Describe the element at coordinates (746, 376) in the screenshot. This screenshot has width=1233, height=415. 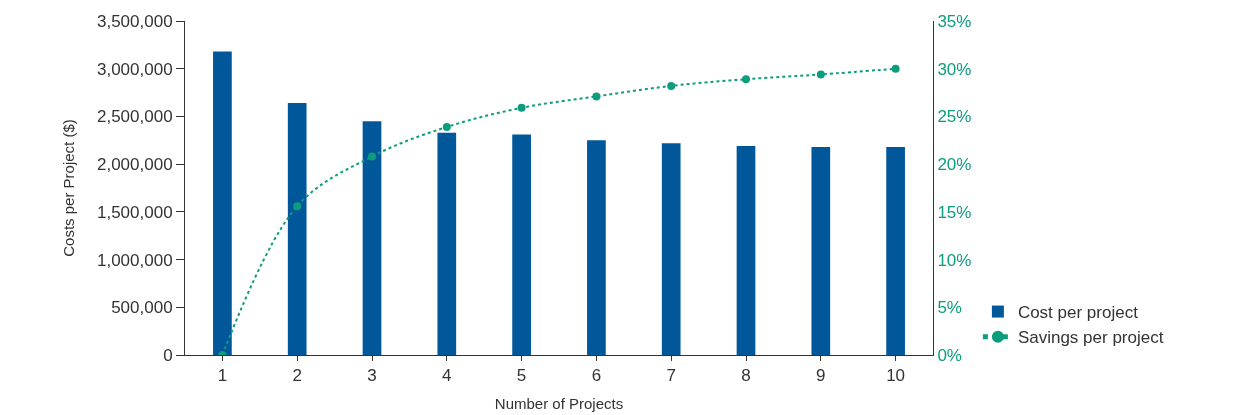
I see `x-tick-label: 8` at that location.